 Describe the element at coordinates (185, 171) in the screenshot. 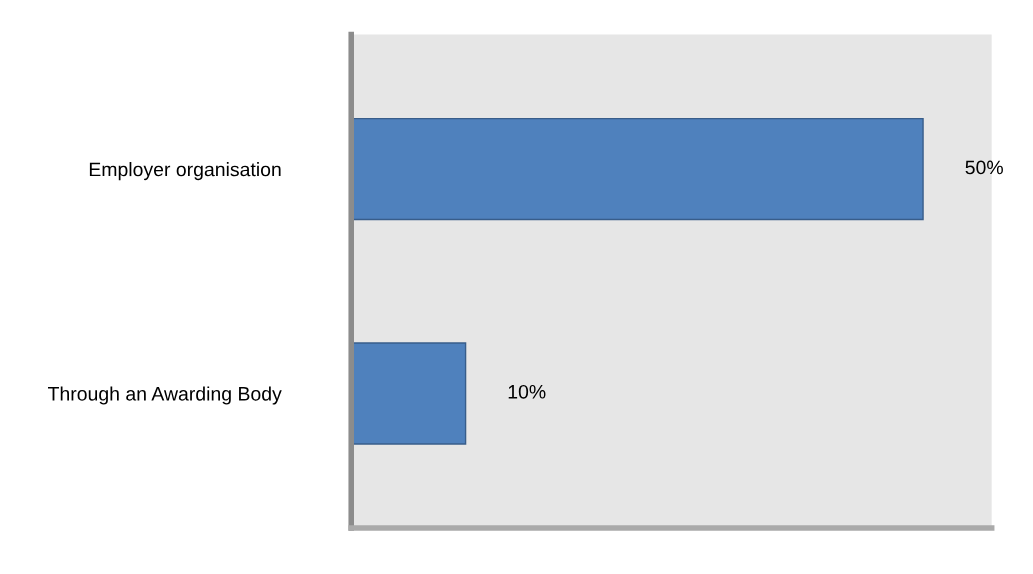

I see `y-tick-label: Employer organisation` at that location.